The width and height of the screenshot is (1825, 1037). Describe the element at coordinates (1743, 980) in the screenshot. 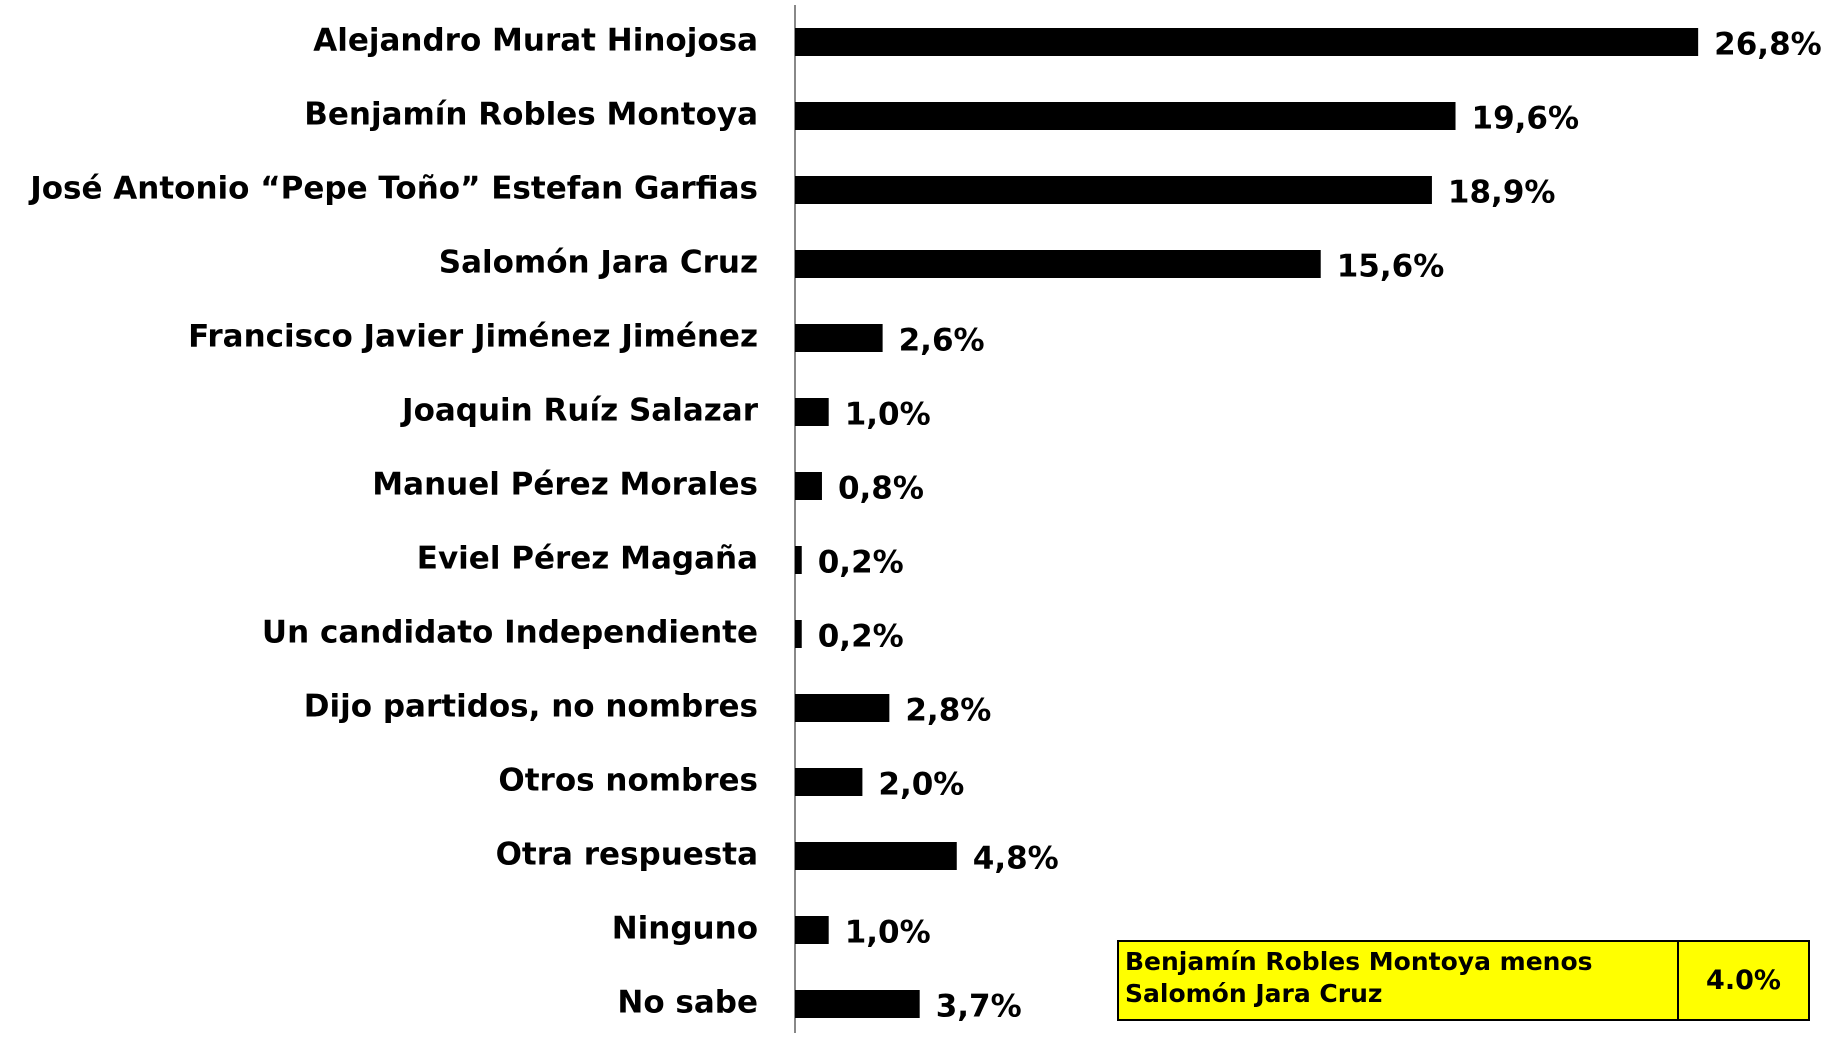

I see `annotation-value: 4.0%` at that location.